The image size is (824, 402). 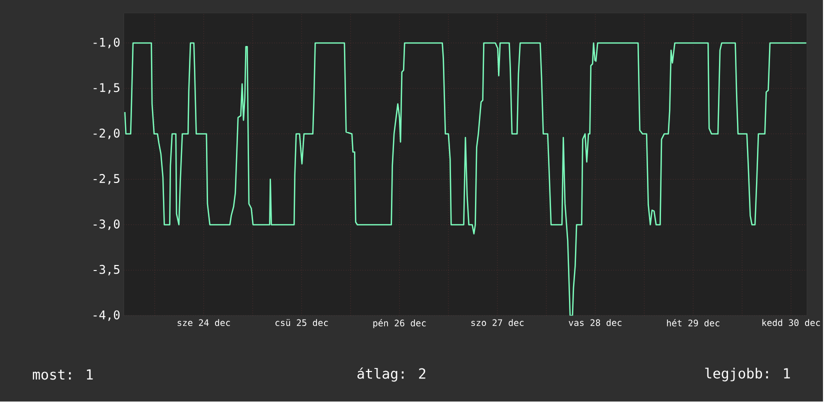 I want to click on text: legjobb: 1, so click(x=747, y=375).